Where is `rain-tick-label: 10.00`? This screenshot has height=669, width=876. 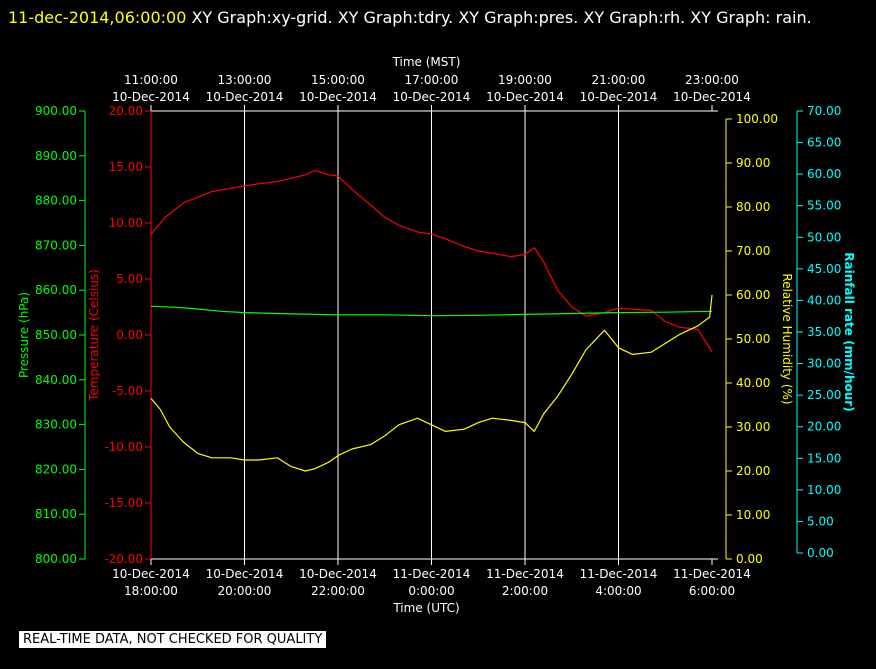 rain-tick-label: 10.00 is located at coordinates (824, 490).